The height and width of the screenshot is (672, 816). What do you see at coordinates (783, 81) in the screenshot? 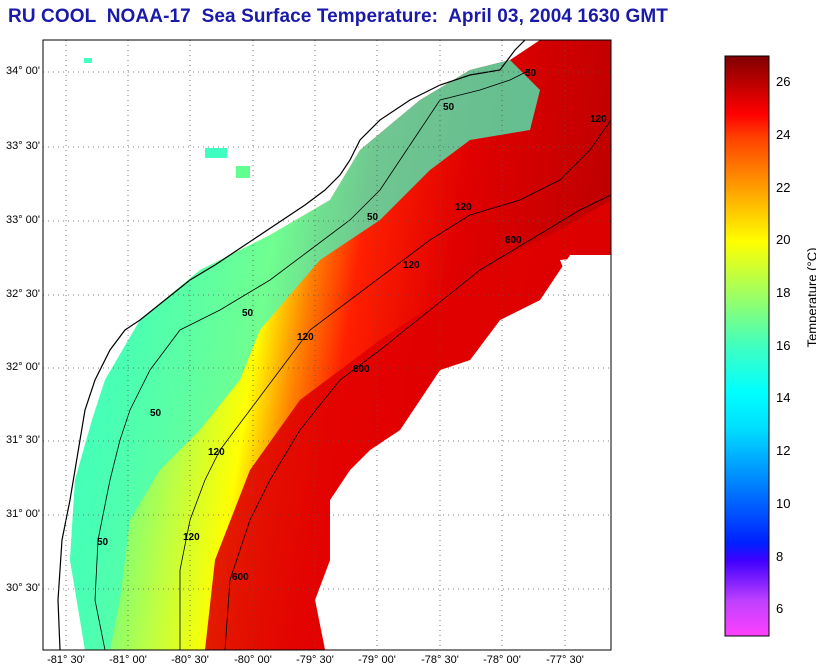
I see `colorbar-tick-label: 26` at bounding box center [783, 81].